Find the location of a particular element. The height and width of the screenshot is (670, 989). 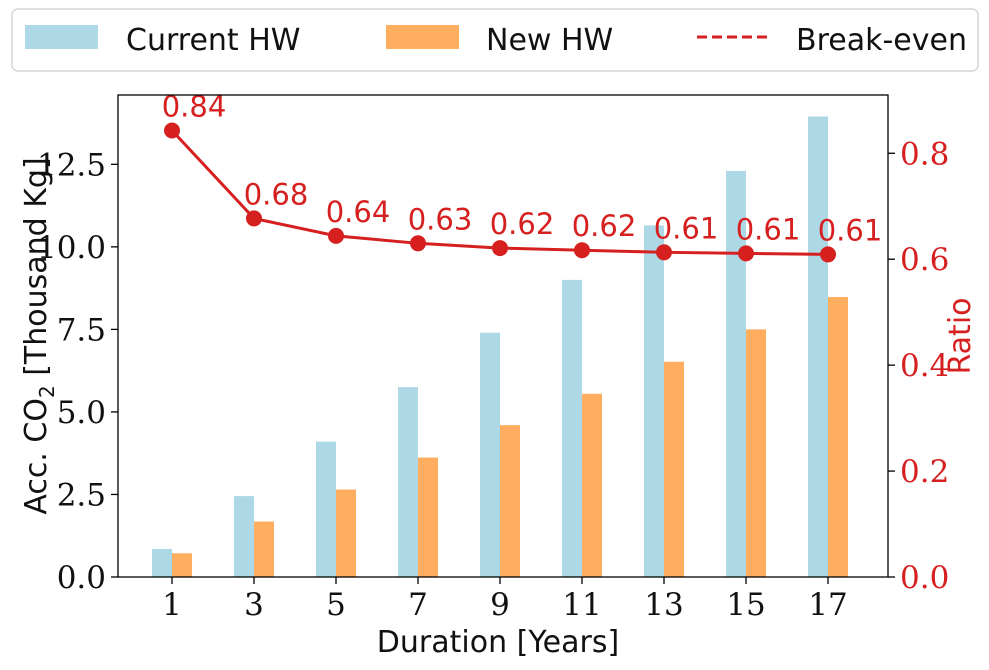

y-right-tick-label-0.8: 0.8 is located at coordinates (924, 154).